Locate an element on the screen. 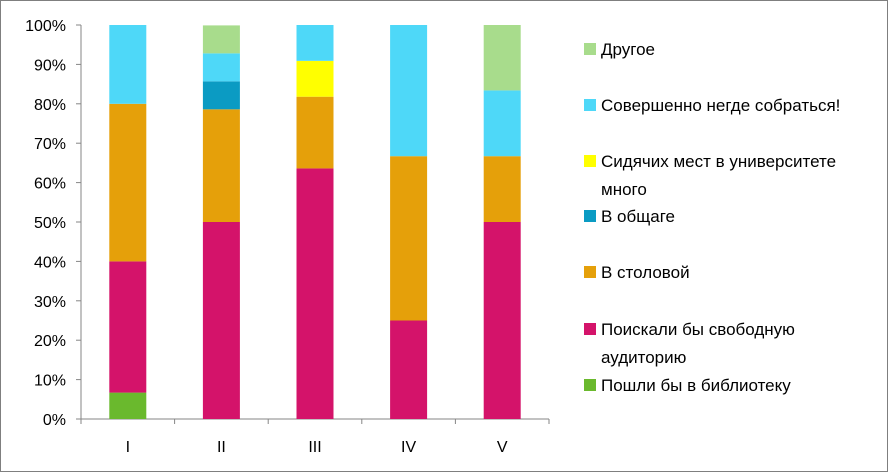 This screenshot has width=888, height=473. y-tick-label: 50% is located at coordinates (50, 223).